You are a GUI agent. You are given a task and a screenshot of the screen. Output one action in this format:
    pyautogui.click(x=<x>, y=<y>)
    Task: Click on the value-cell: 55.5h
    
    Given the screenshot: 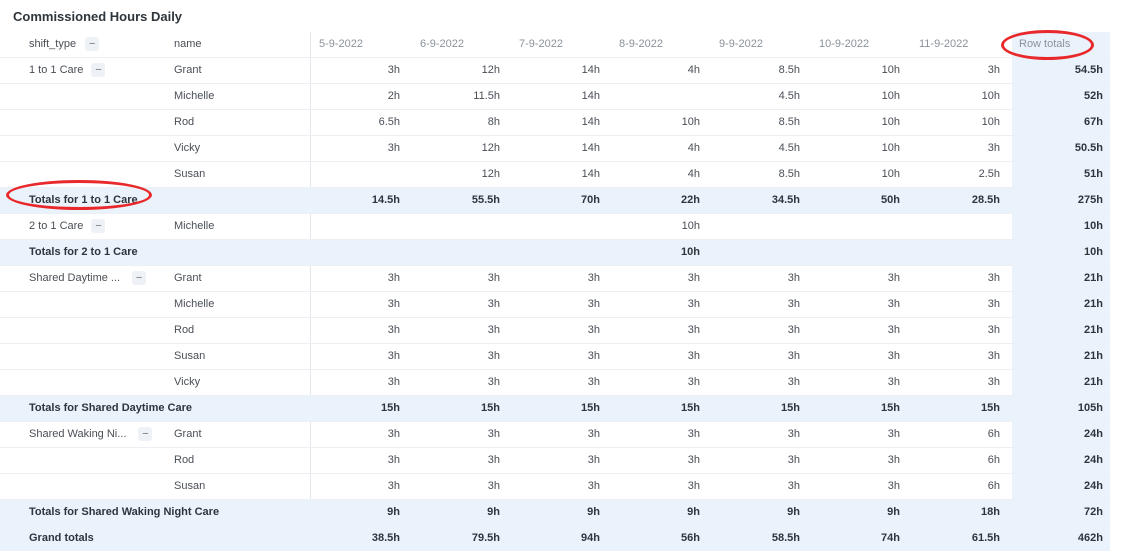 What is the action you would take?
    pyautogui.click(x=485, y=200)
    